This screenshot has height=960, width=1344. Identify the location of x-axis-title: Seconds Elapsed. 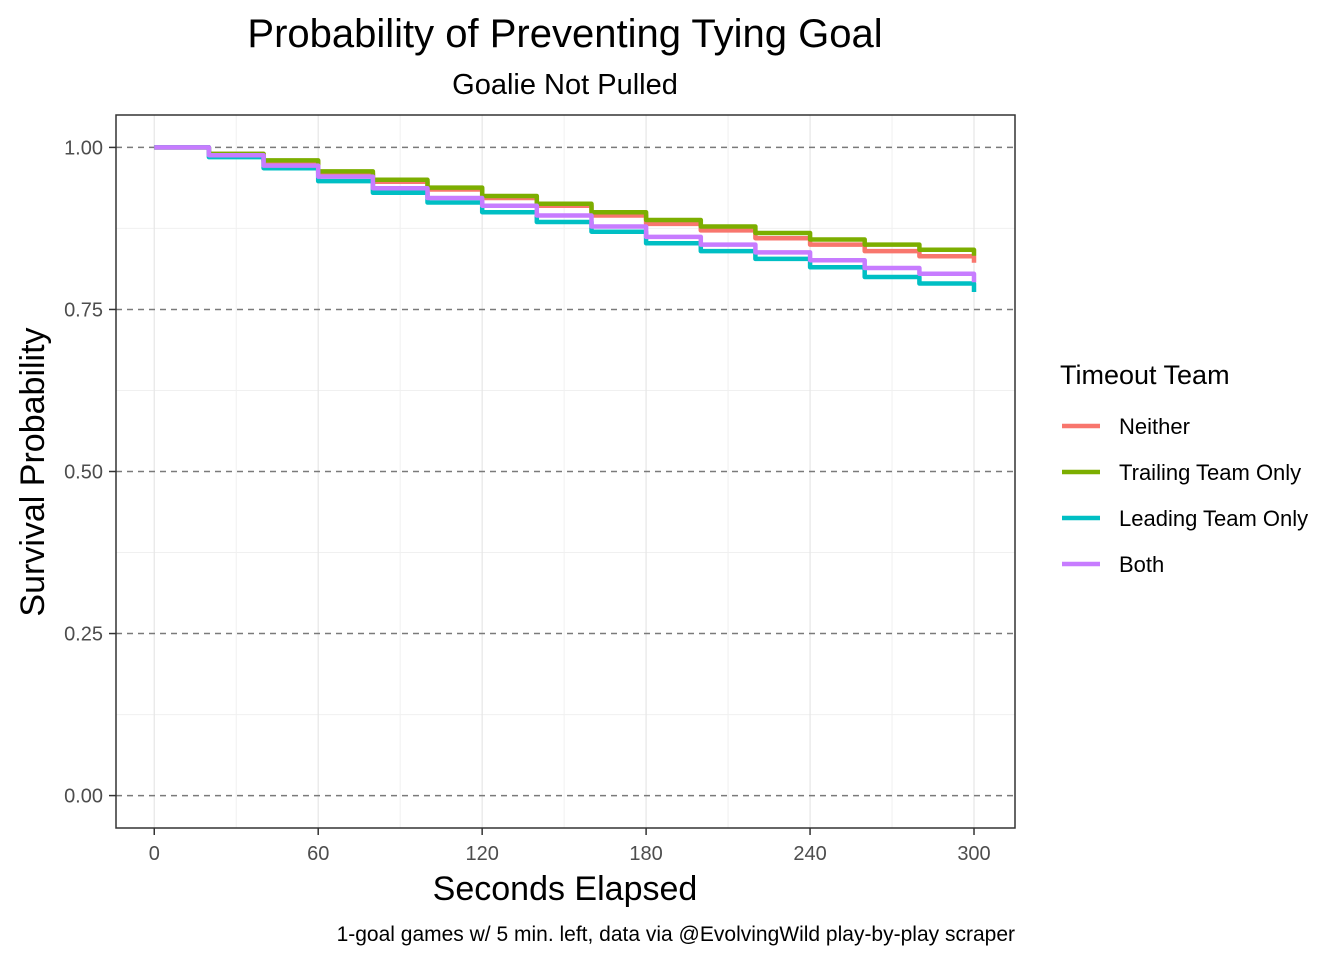
(565, 889).